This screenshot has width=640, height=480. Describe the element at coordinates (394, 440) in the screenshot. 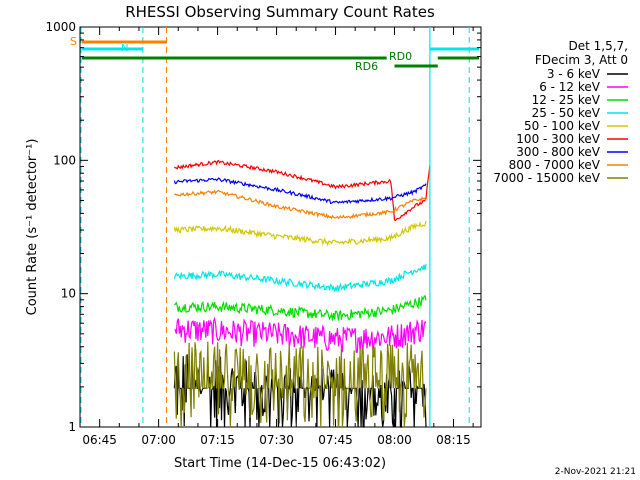

I see `x-tick-label: 08:00` at that location.